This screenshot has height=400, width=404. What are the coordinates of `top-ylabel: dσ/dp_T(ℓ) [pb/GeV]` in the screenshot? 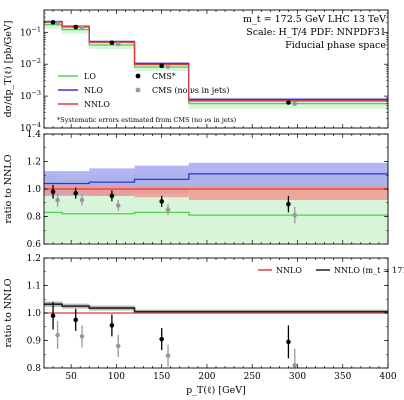 It's located at (8, 69).